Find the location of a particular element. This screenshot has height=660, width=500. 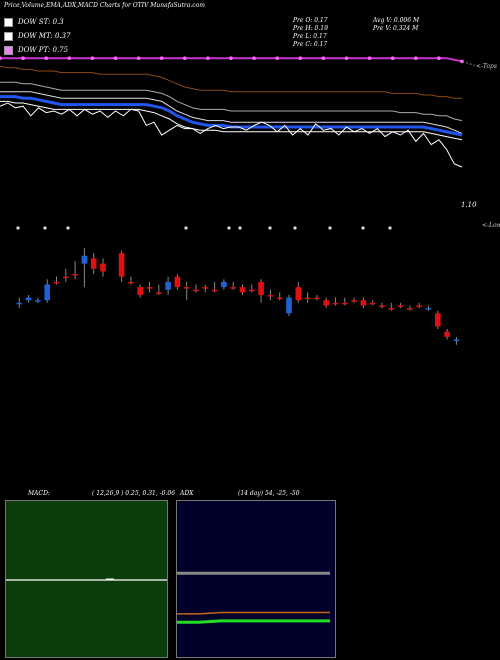

dow-st-swatch is located at coordinates (8, 22).